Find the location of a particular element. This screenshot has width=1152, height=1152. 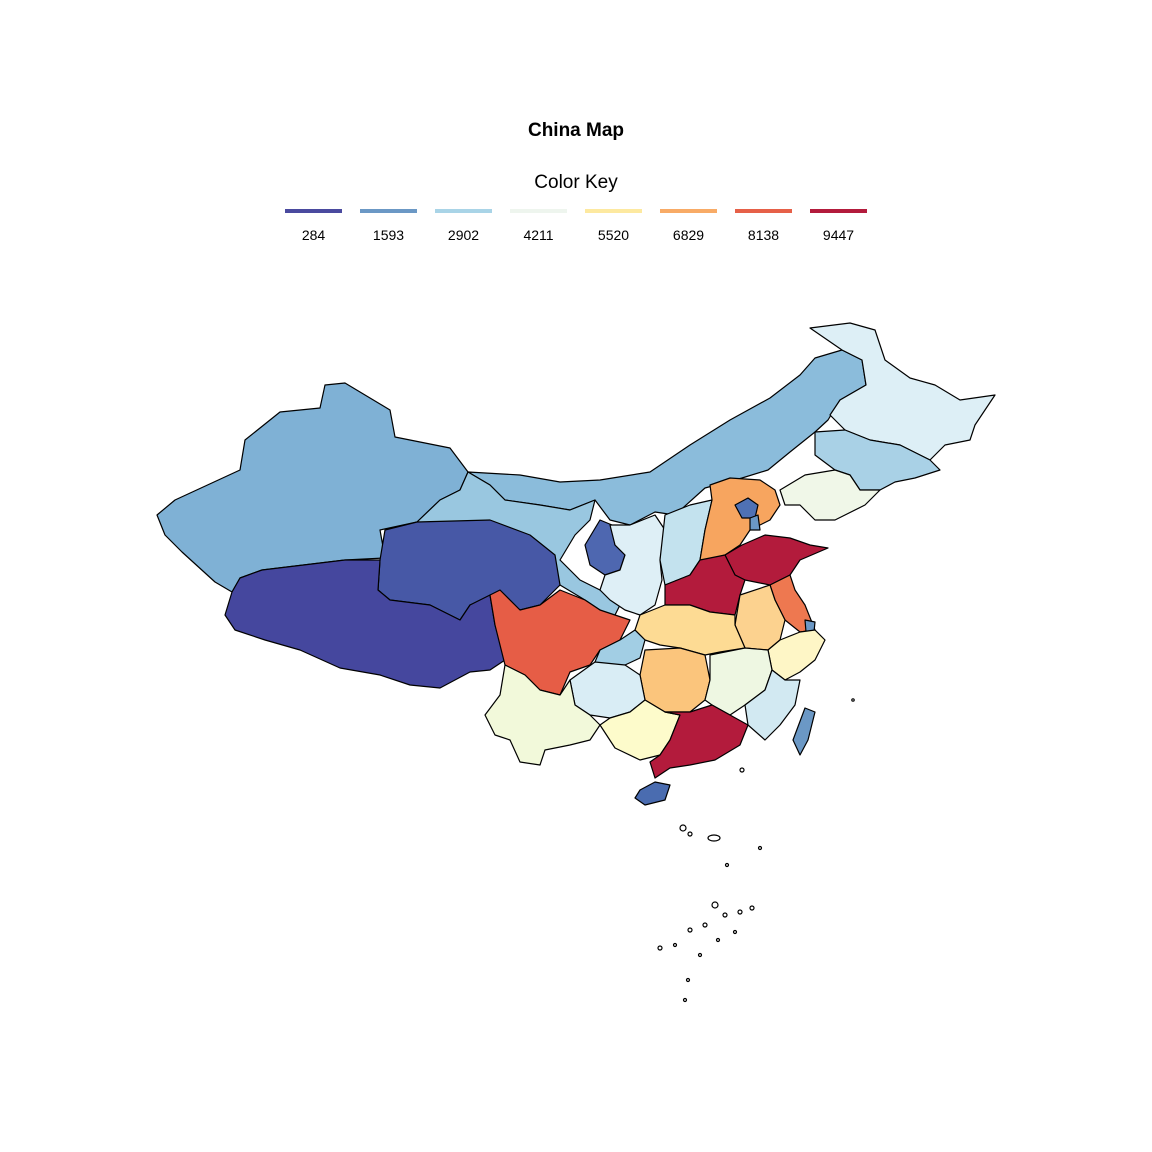

legend-key-2: 1593 is located at coordinates (387, 229).